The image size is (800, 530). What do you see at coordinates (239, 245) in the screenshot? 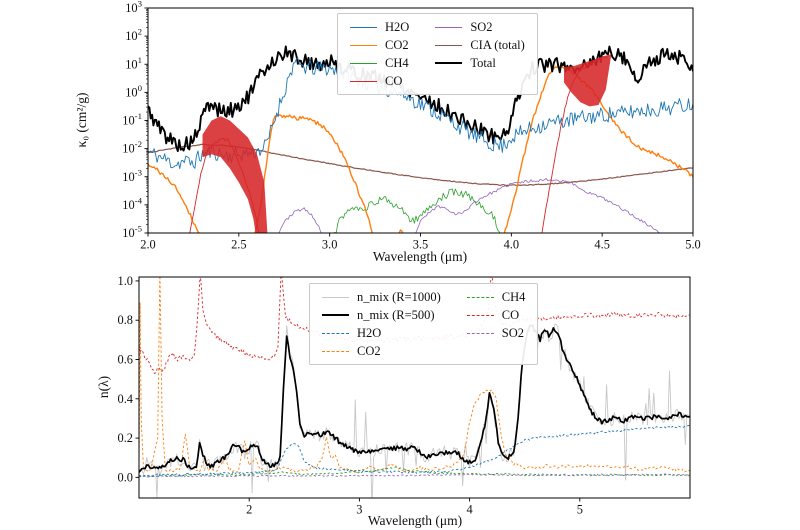
I see `x-tick-label: 2.5` at bounding box center [239, 245].